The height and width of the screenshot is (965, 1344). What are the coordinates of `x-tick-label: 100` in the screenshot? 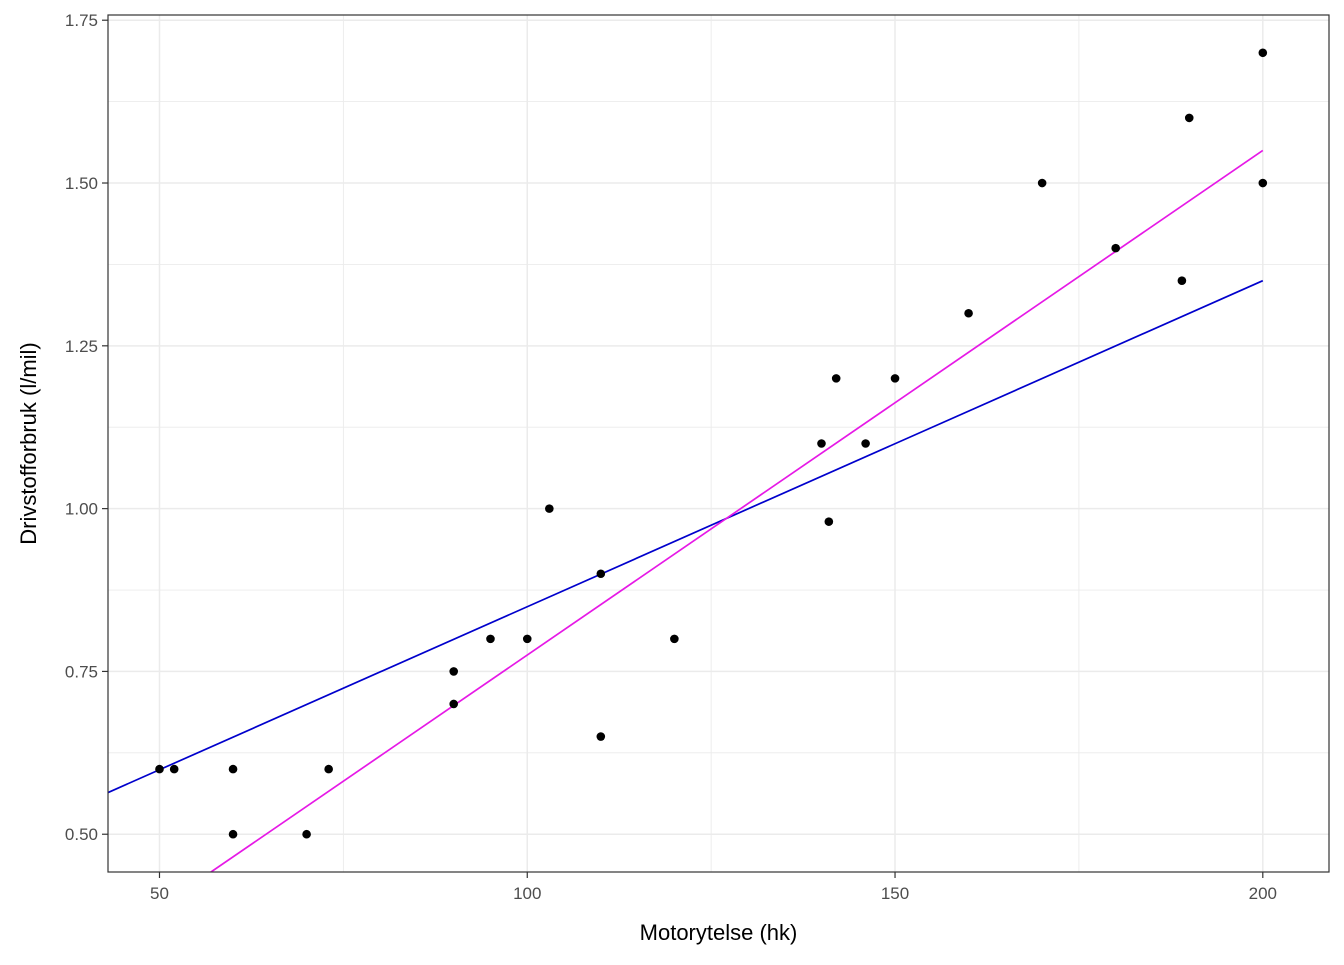 It's located at (527, 893).